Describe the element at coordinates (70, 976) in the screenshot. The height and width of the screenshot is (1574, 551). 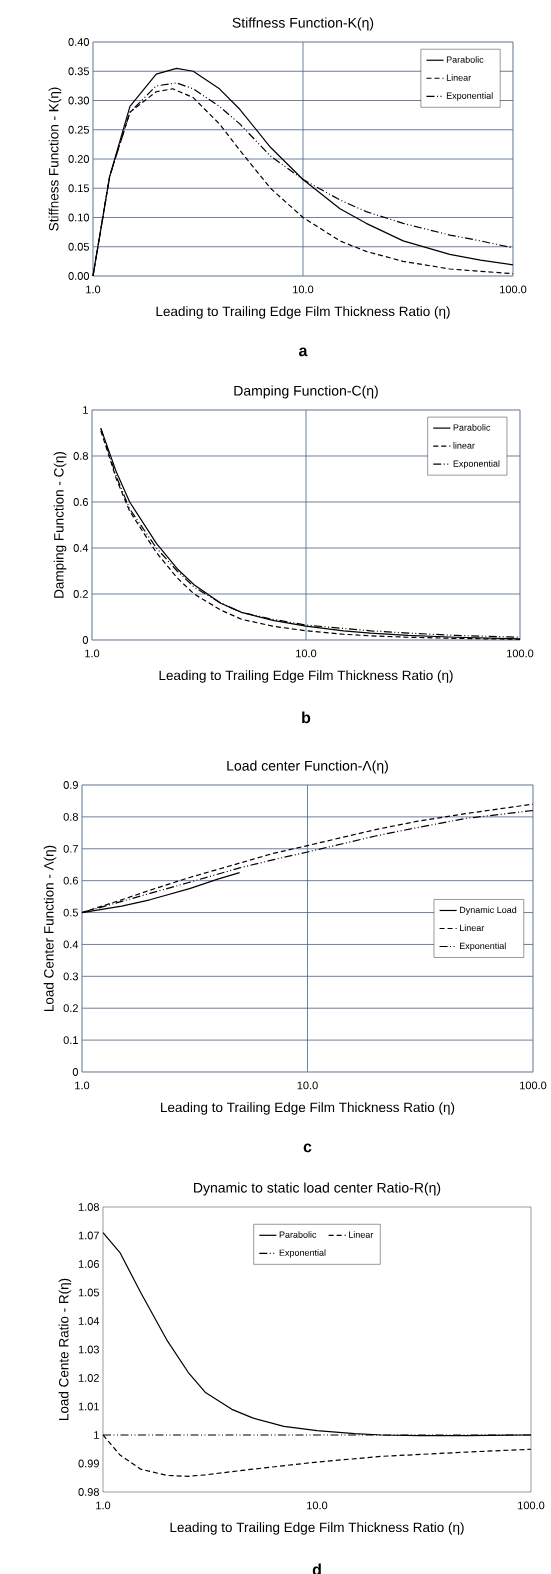
I see `y-tick-label: 0.3` at that location.